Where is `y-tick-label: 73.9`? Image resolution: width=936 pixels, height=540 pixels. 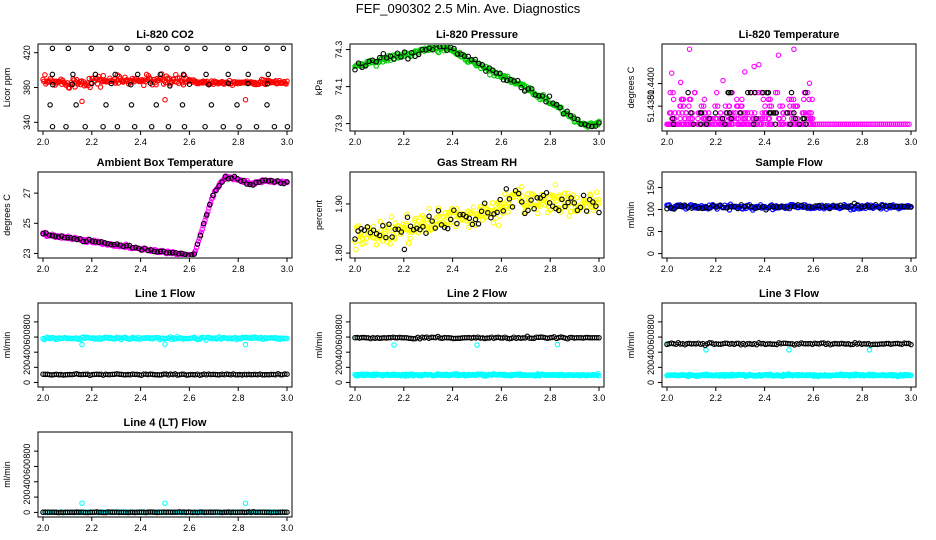
y-tick-label: 73.9 is located at coordinates (339, 124).